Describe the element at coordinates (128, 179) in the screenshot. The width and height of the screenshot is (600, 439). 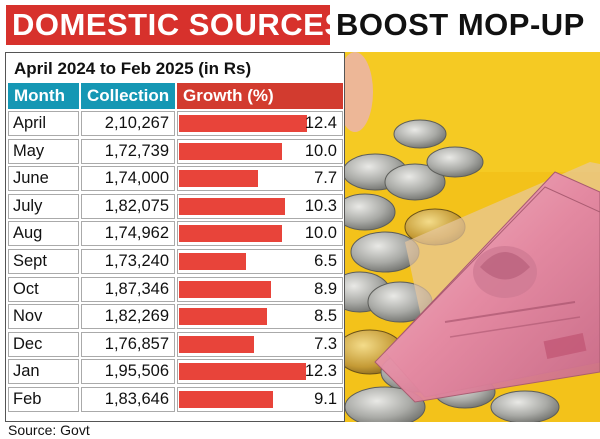
I see `collection-cell: 1,74,000` at that location.